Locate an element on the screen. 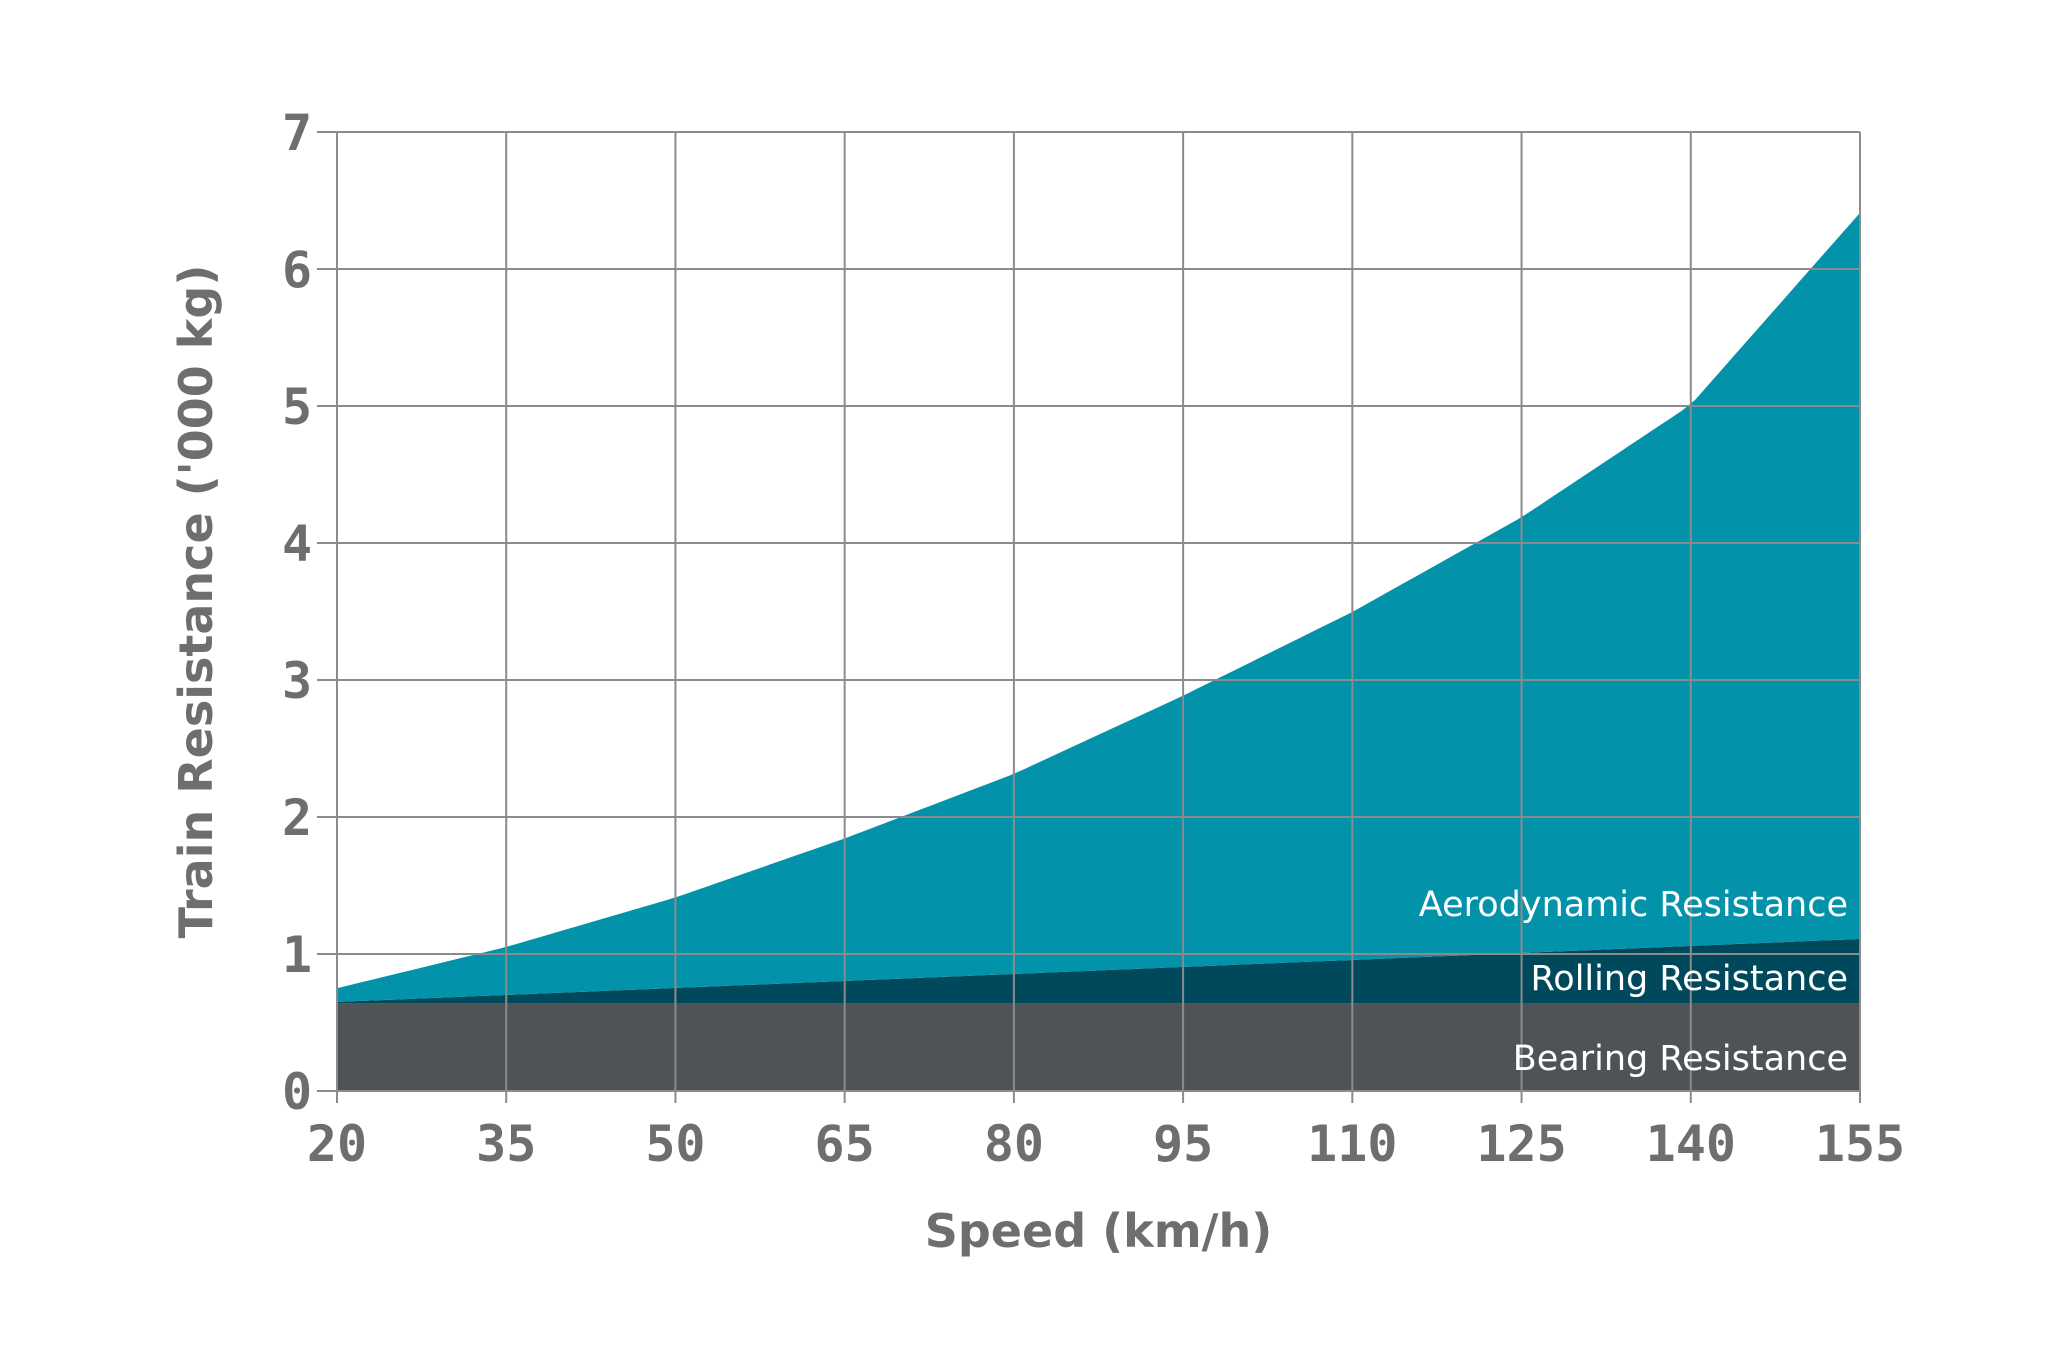  y-tick-label: 2 is located at coordinates (297, 818).